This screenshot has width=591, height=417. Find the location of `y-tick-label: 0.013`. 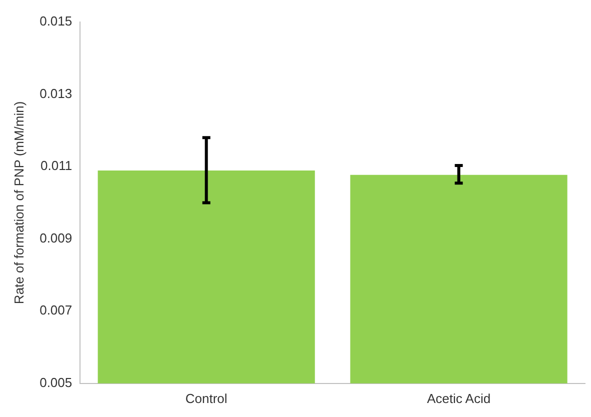

y-tick-label: 0.013 is located at coordinates (56, 93).